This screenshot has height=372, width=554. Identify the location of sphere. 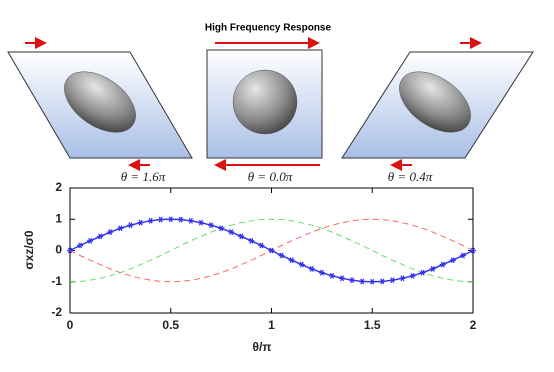
(265, 102).